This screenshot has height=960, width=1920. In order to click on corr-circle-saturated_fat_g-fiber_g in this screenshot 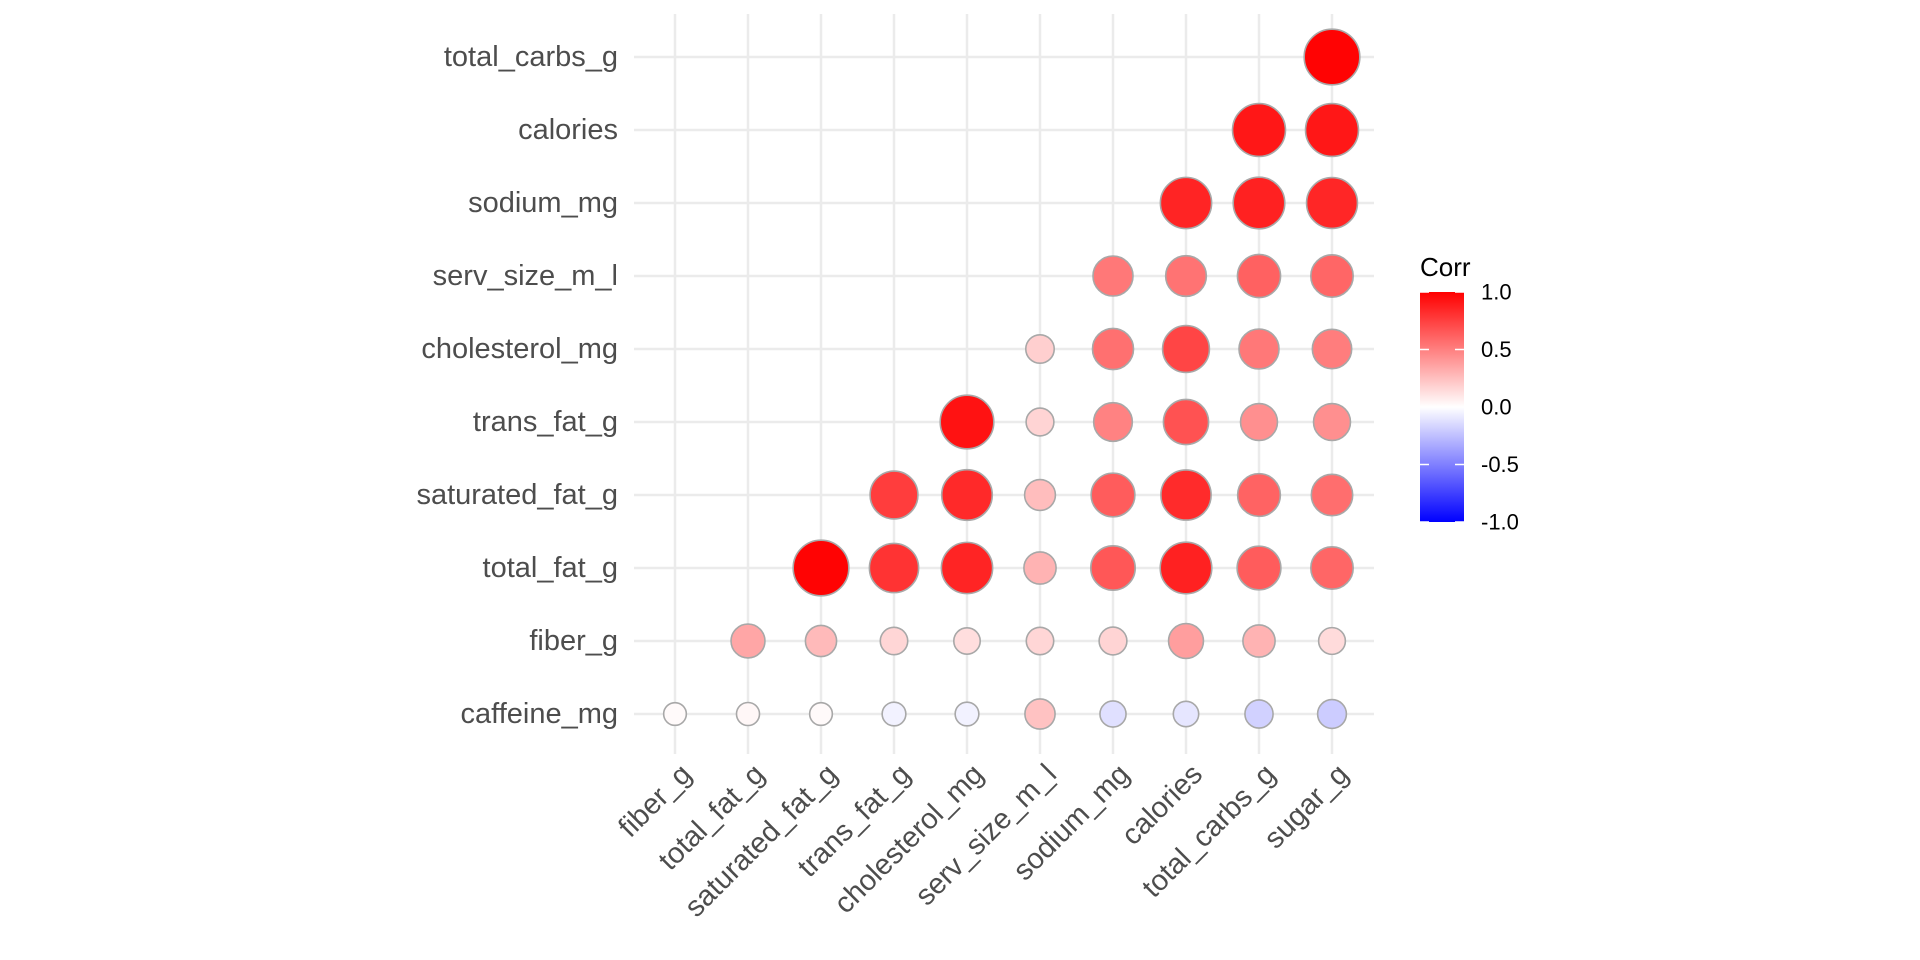, I will do `click(821, 641)`.